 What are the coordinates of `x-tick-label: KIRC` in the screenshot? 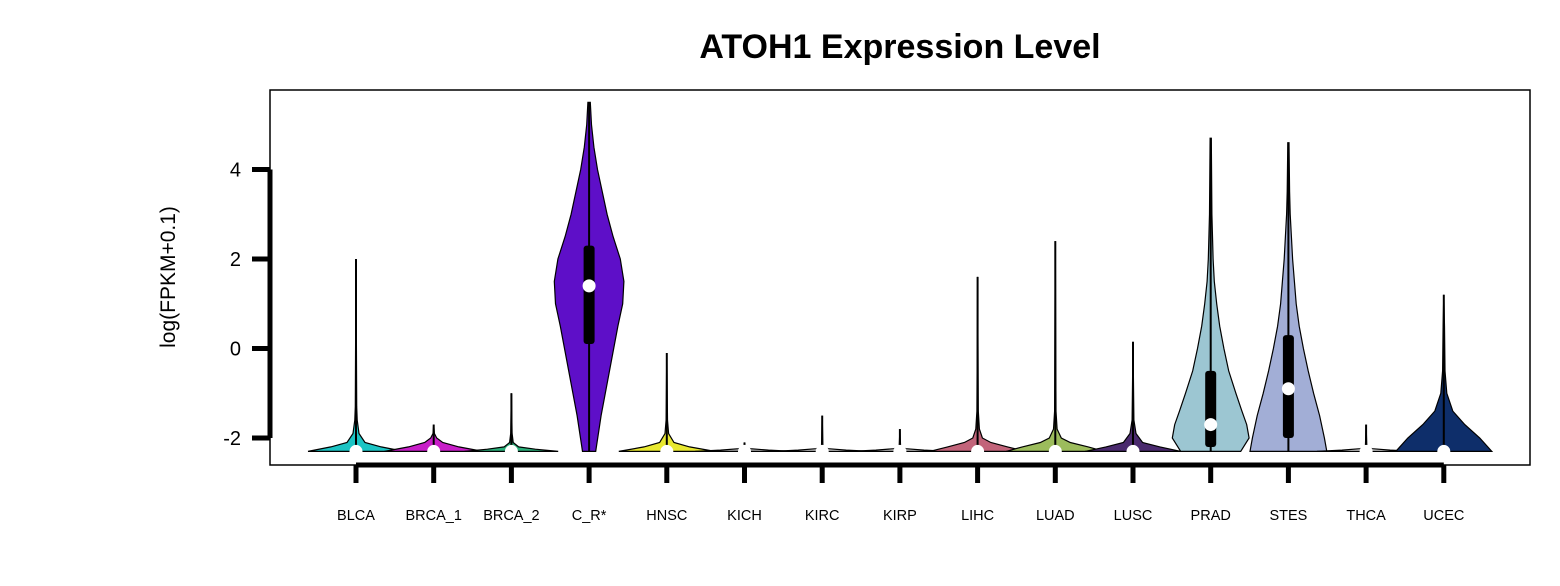 It's located at (822, 516).